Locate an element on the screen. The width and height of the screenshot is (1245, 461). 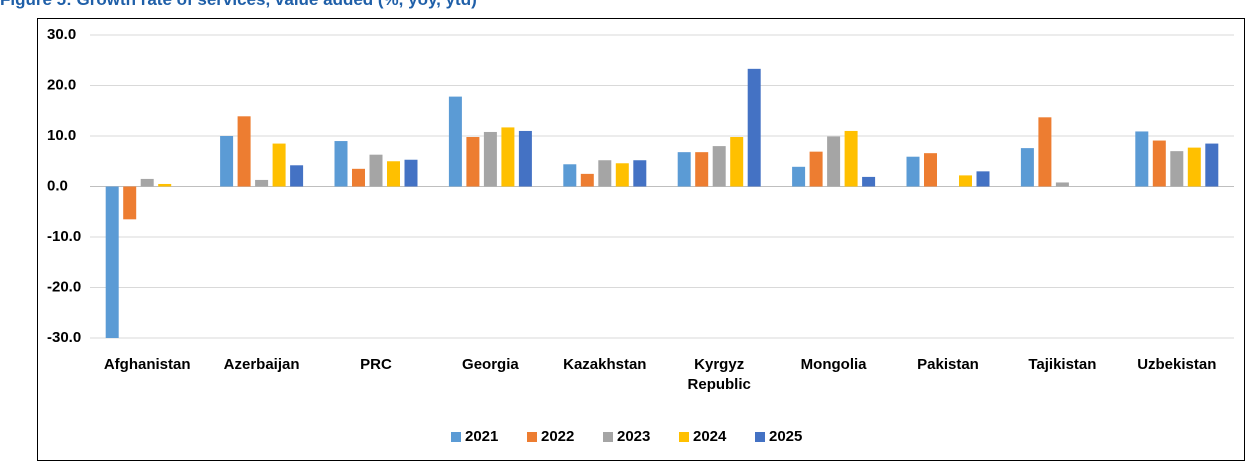
y-tick-label: 30.0 is located at coordinates (61, 34).